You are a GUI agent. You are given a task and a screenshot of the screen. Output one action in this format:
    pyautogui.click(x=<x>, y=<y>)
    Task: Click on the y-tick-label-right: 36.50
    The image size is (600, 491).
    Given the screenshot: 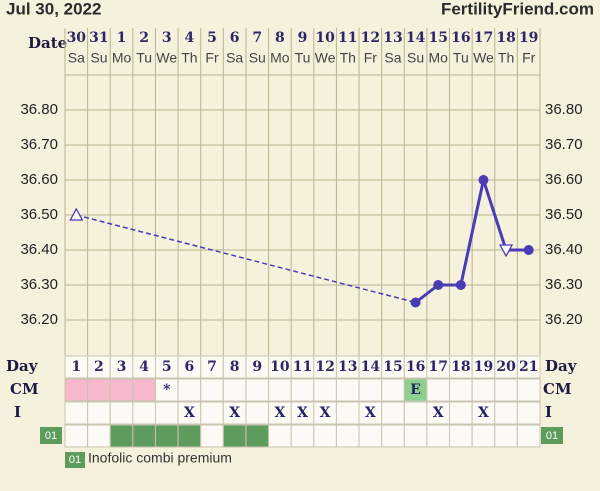 What is the action you would take?
    pyautogui.click(x=564, y=214)
    